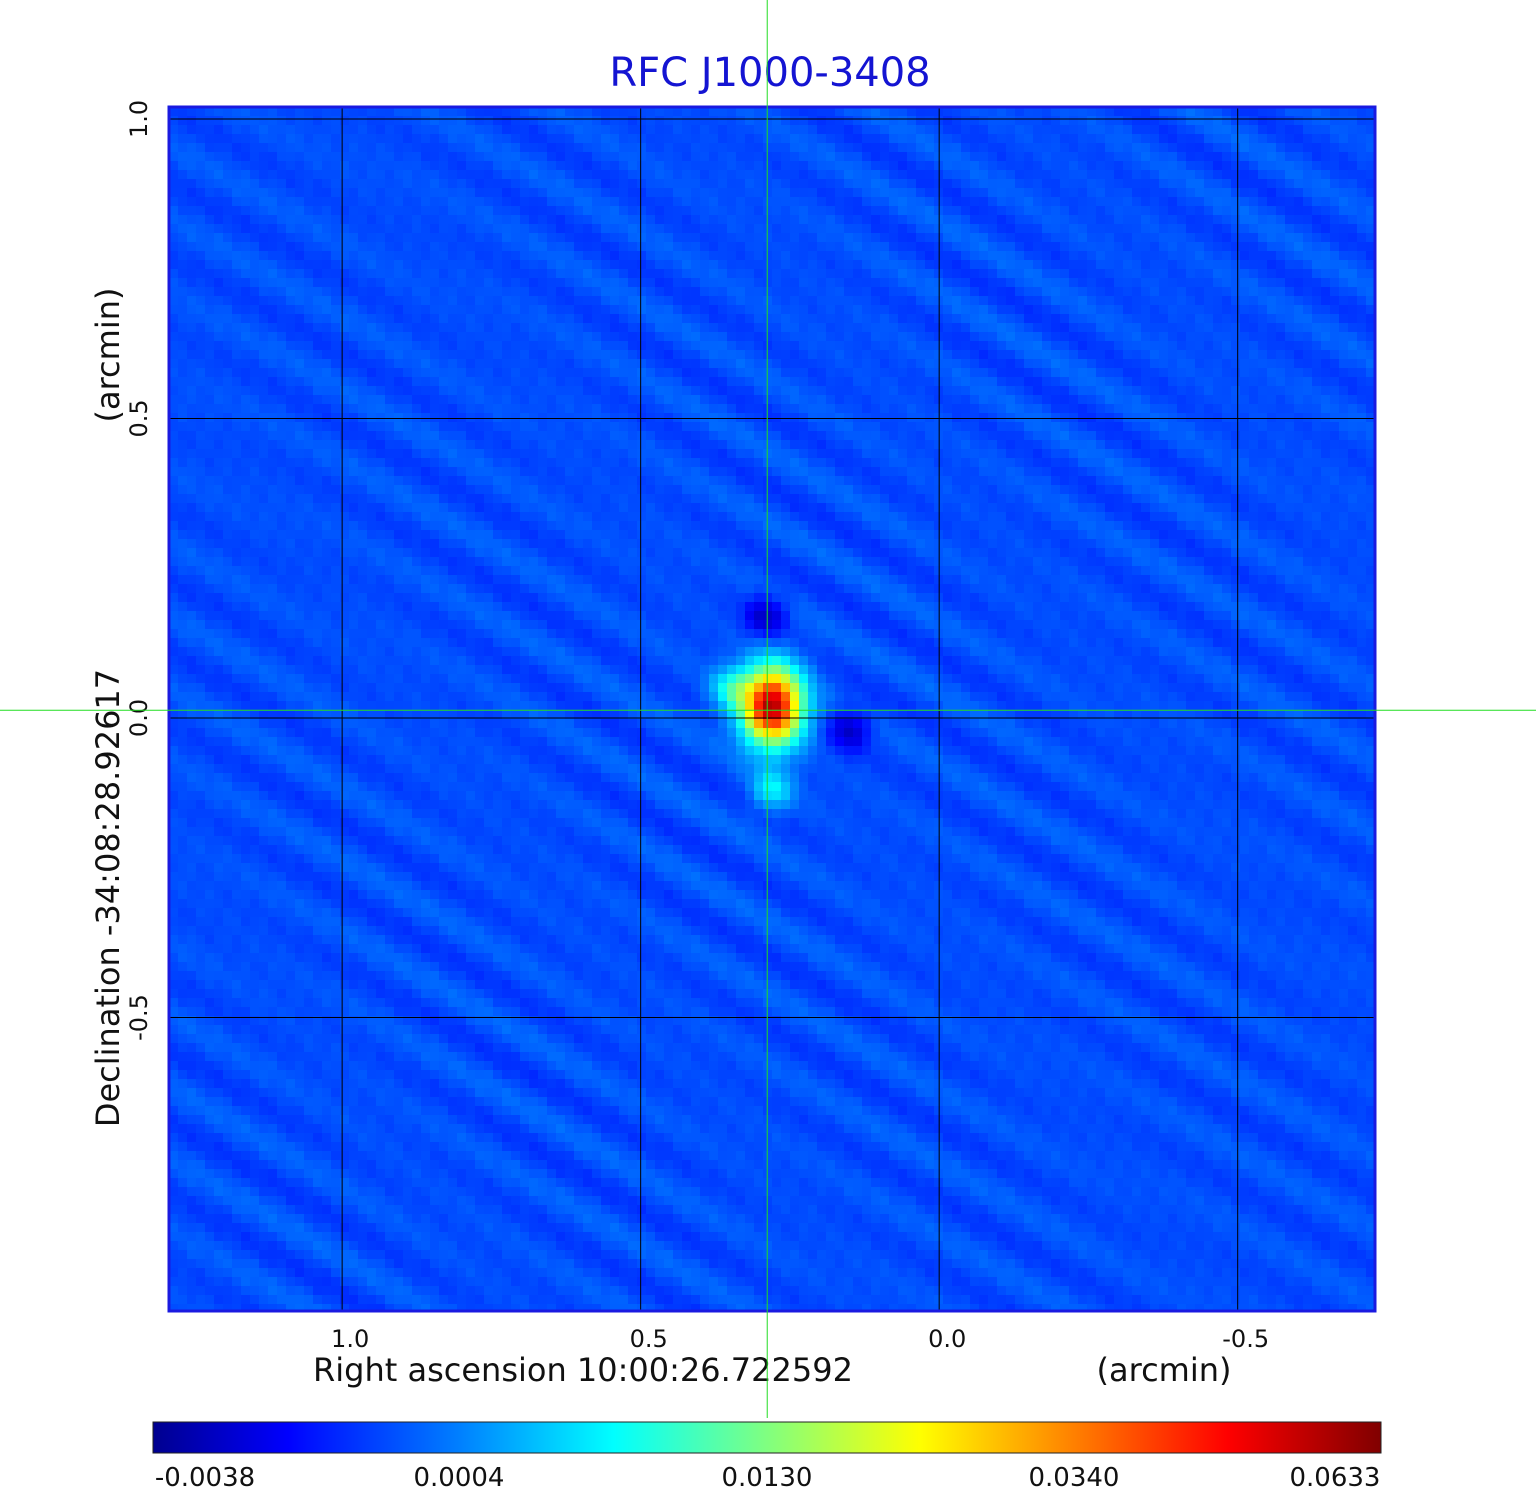 The width and height of the screenshot is (1536, 1511). What do you see at coordinates (205, 1478) in the screenshot?
I see `colorbar-tick-label: -0.0038` at bounding box center [205, 1478].